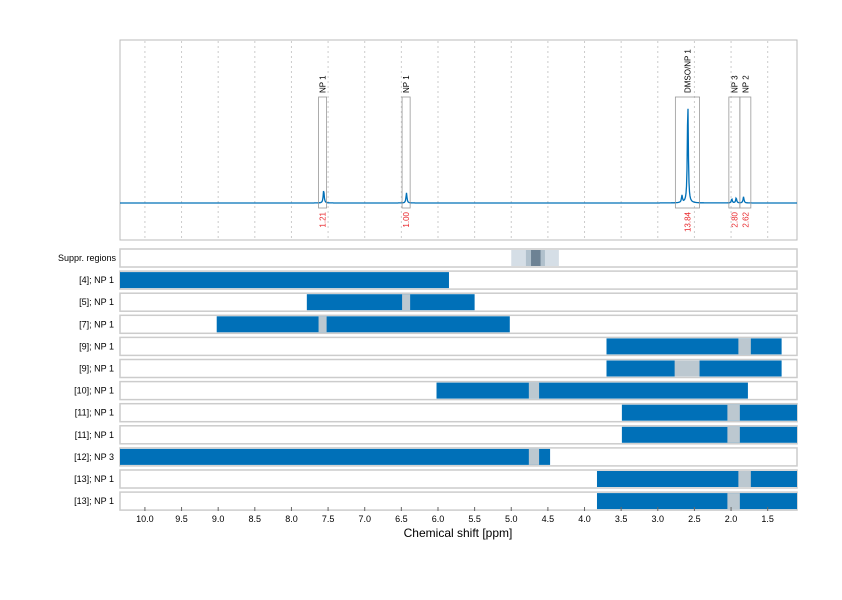  I want to click on x-tick-label: 1.5, so click(767, 519).